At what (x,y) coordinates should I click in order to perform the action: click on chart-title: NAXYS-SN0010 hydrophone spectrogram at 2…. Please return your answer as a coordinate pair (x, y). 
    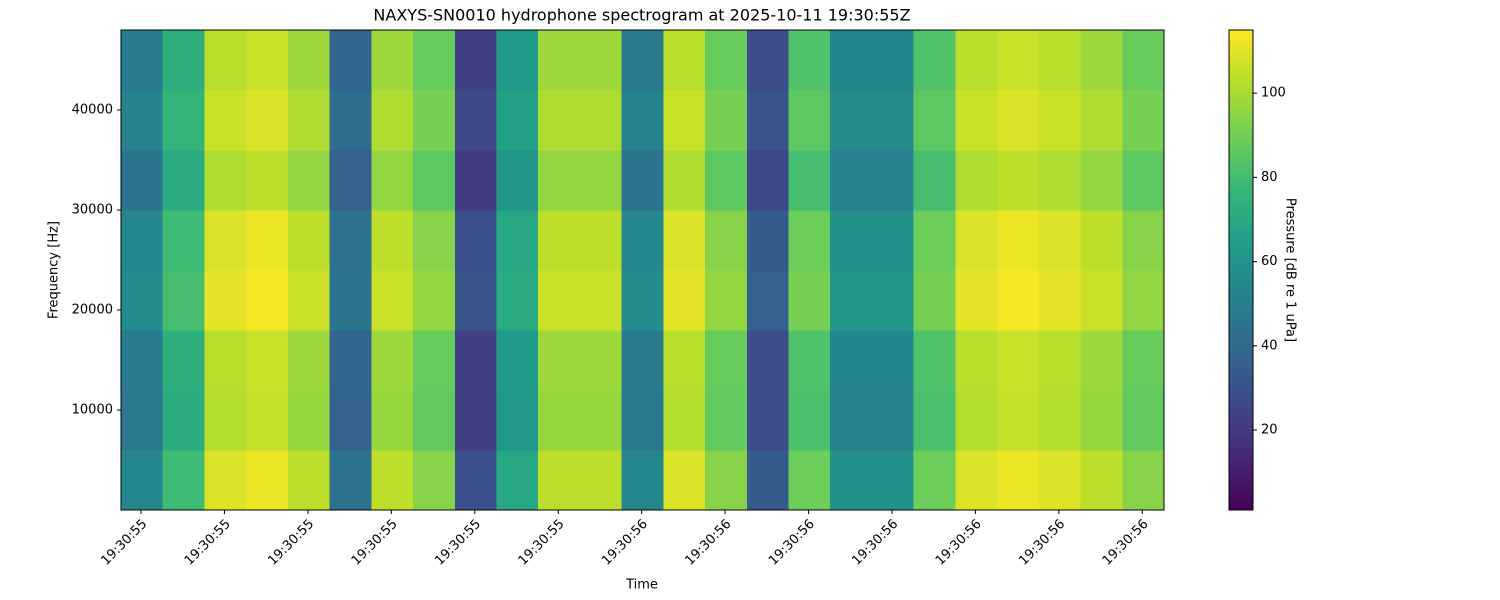
    Looking at the image, I should click on (641, 15).